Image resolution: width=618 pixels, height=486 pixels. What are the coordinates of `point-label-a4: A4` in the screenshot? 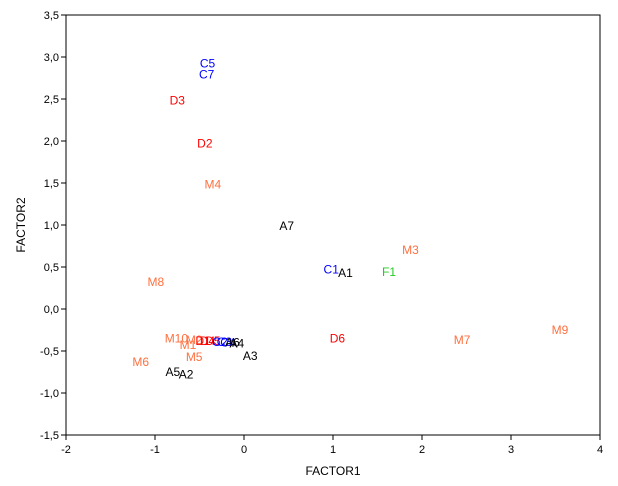 It's located at (237, 343).